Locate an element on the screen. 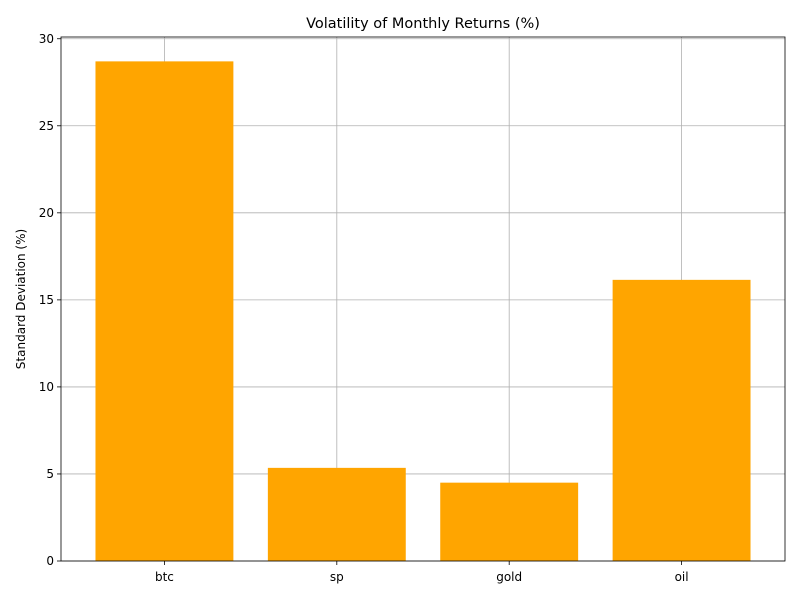 Image resolution: width=800 pixels, height=600 pixels. x-tick-label-btc: btc is located at coordinates (164, 577).